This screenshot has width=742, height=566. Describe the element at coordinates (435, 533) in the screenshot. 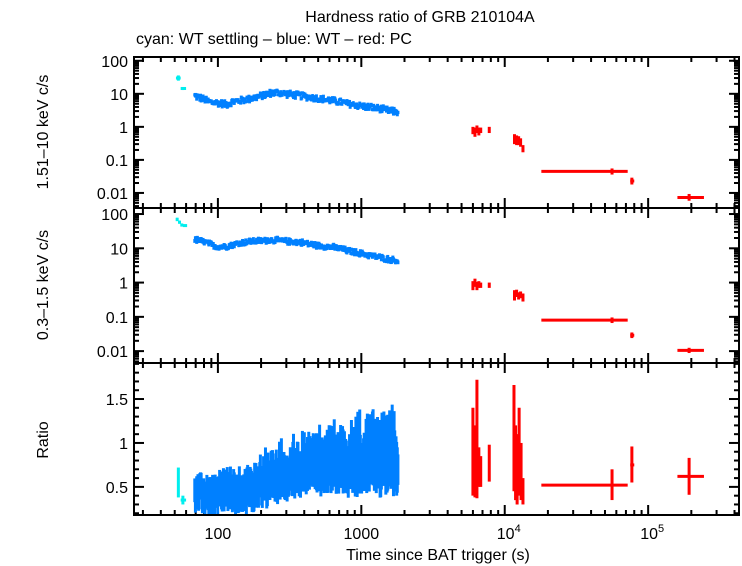

I see `x-tick-labels: 100 1000 10⁴ 10⁵` at that location.